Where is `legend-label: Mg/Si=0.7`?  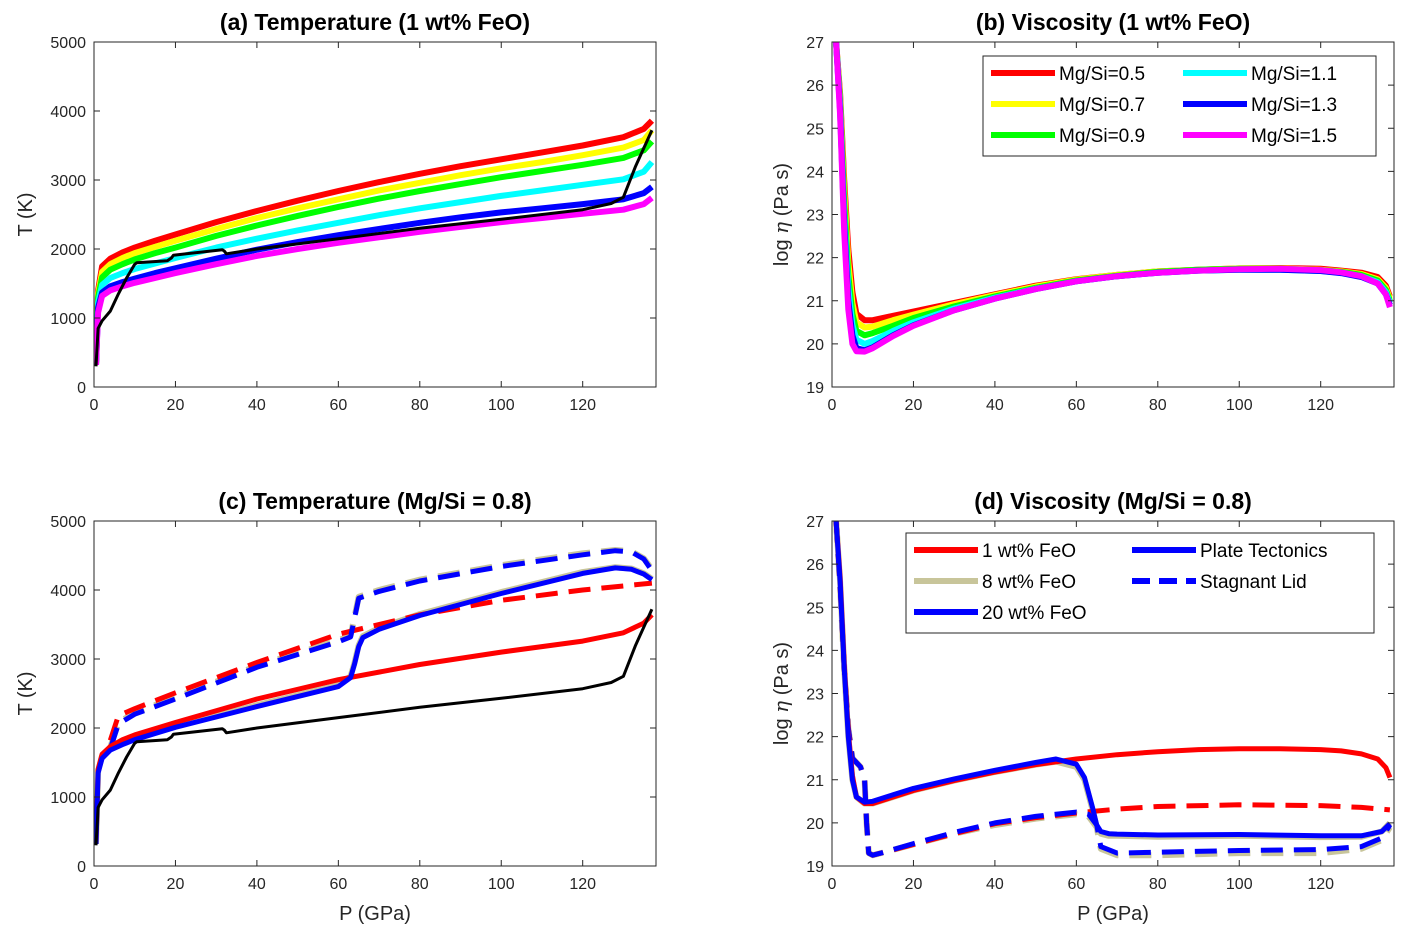
legend-label: Mg/Si=0.7 is located at coordinates (1102, 105).